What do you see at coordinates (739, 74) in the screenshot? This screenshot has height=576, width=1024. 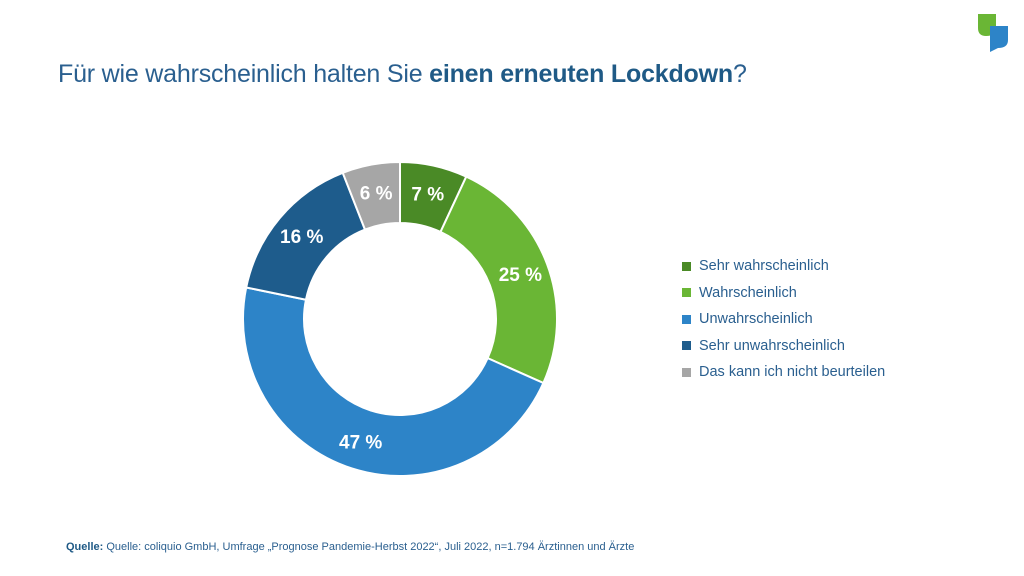 I see `title-suffix: ?` at bounding box center [739, 74].